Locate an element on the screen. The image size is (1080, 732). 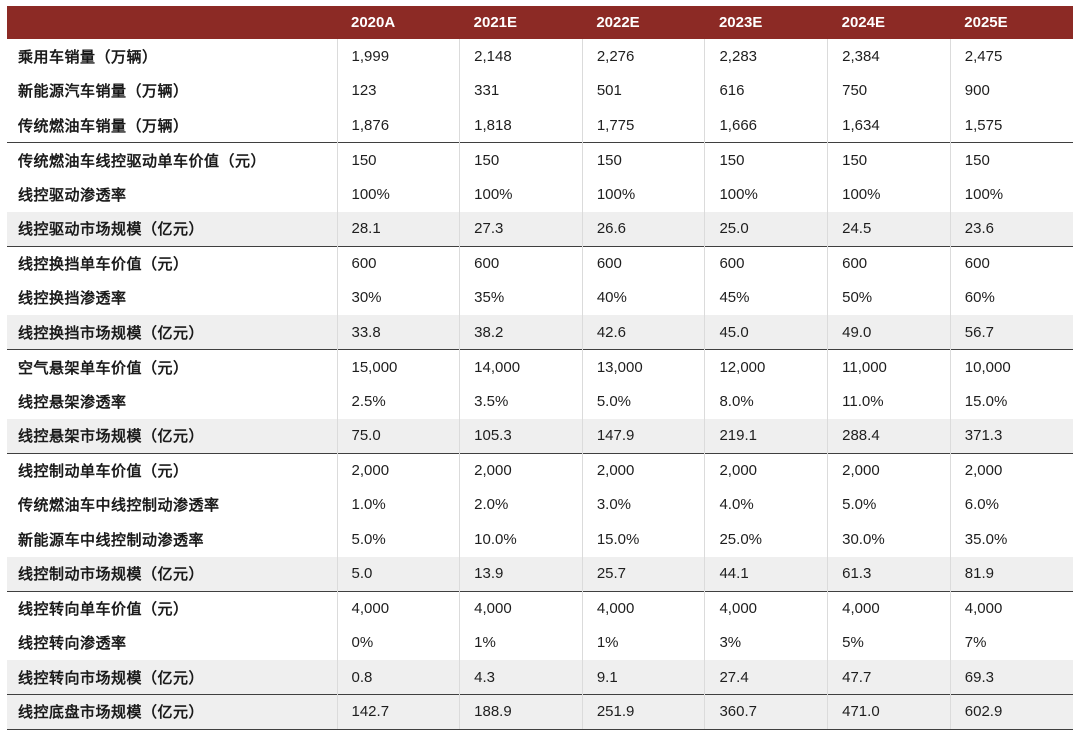
table-row: 线控驱动渗透率 100% 100% 100% 100% 100% 100% is located at coordinates (540, 194).